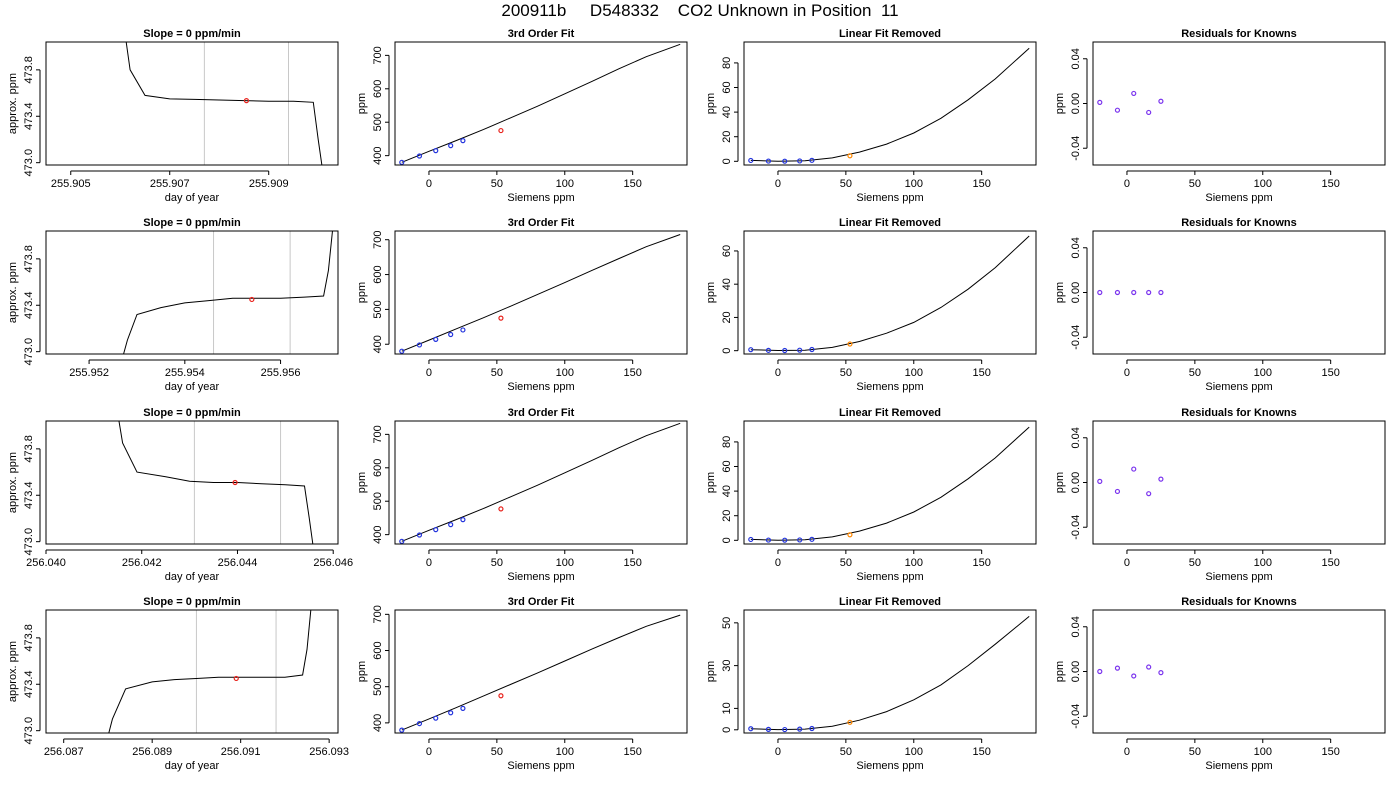  Describe the element at coordinates (727, 665) in the screenshot. I see `y-tick-label: 30` at that location.